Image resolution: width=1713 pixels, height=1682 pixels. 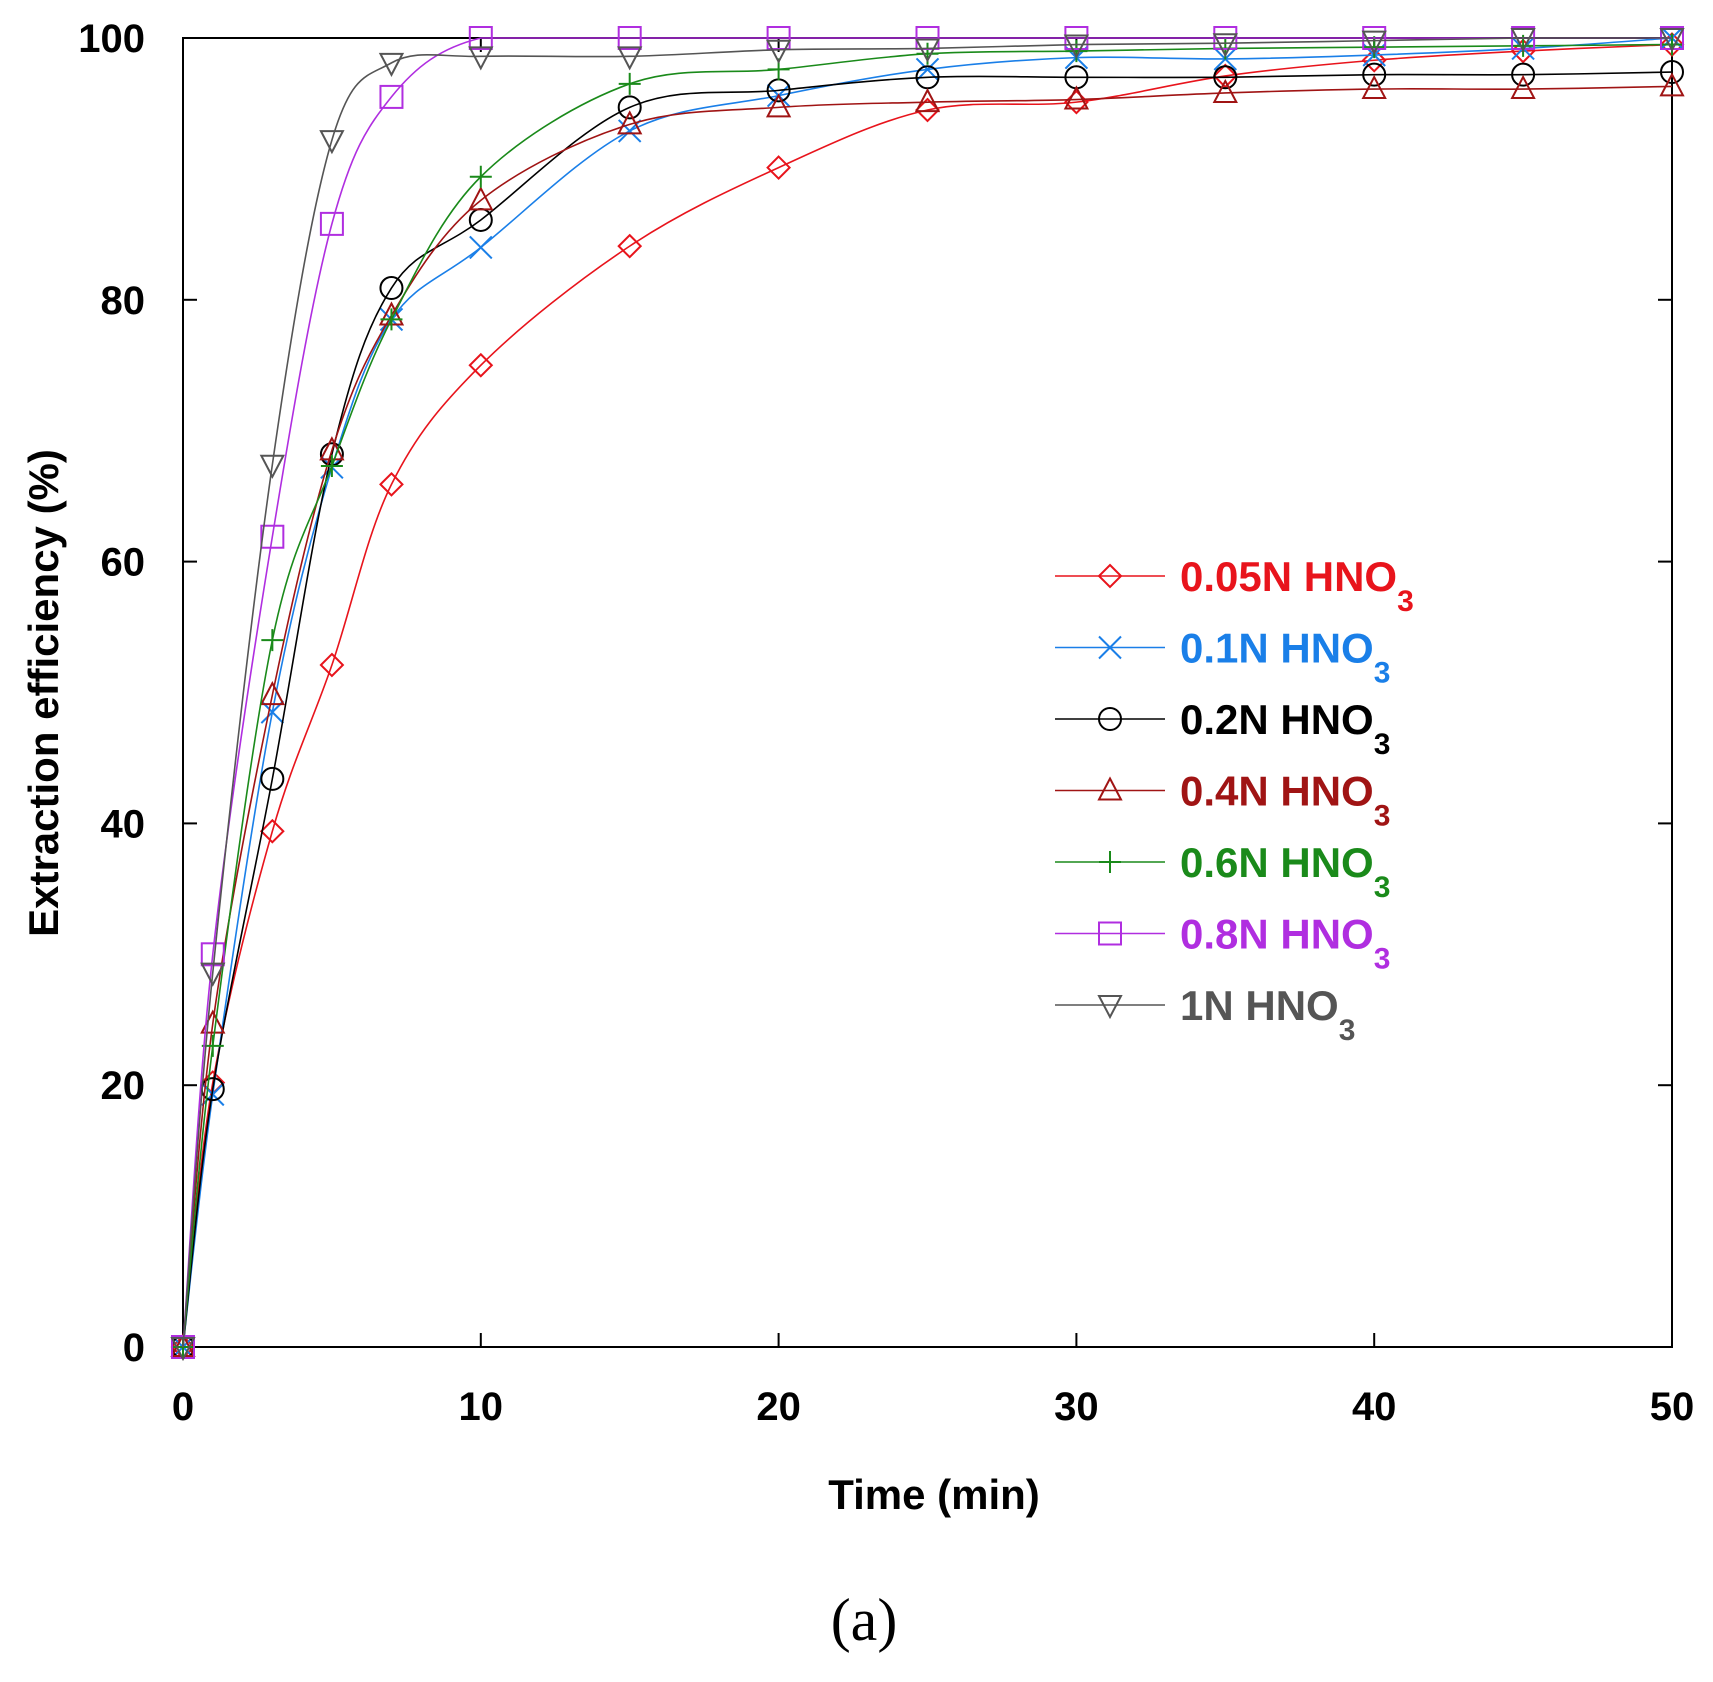 I want to click on y-tick-label: 60, so click(x=123, y=563).